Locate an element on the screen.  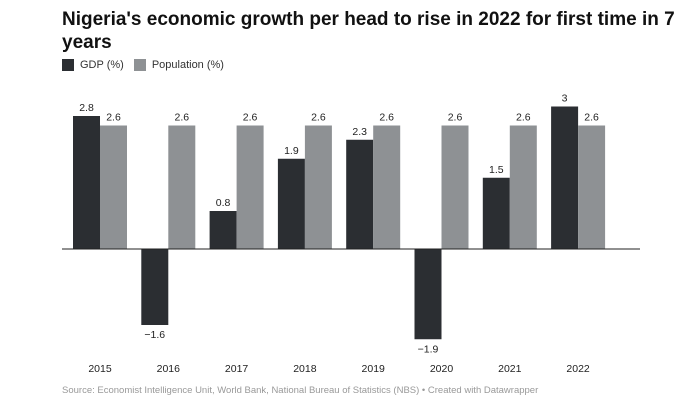
x-tick-label: 2020 is located at coordinates (442, 369).